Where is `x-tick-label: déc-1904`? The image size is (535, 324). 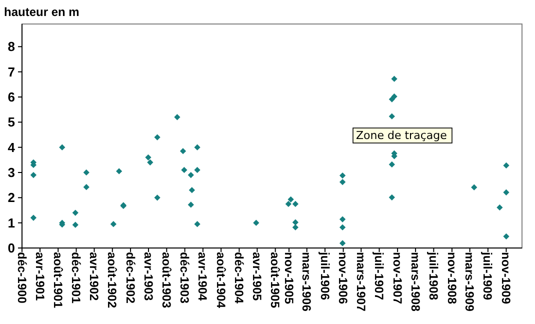
x-tick-label: déc-1904 is located at coordinates (239, 278).